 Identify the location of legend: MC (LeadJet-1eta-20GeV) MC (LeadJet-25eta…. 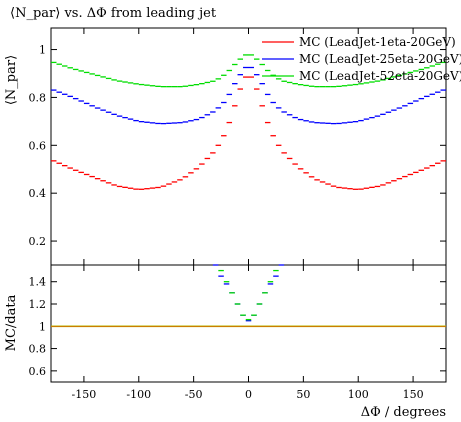
(361, 59).